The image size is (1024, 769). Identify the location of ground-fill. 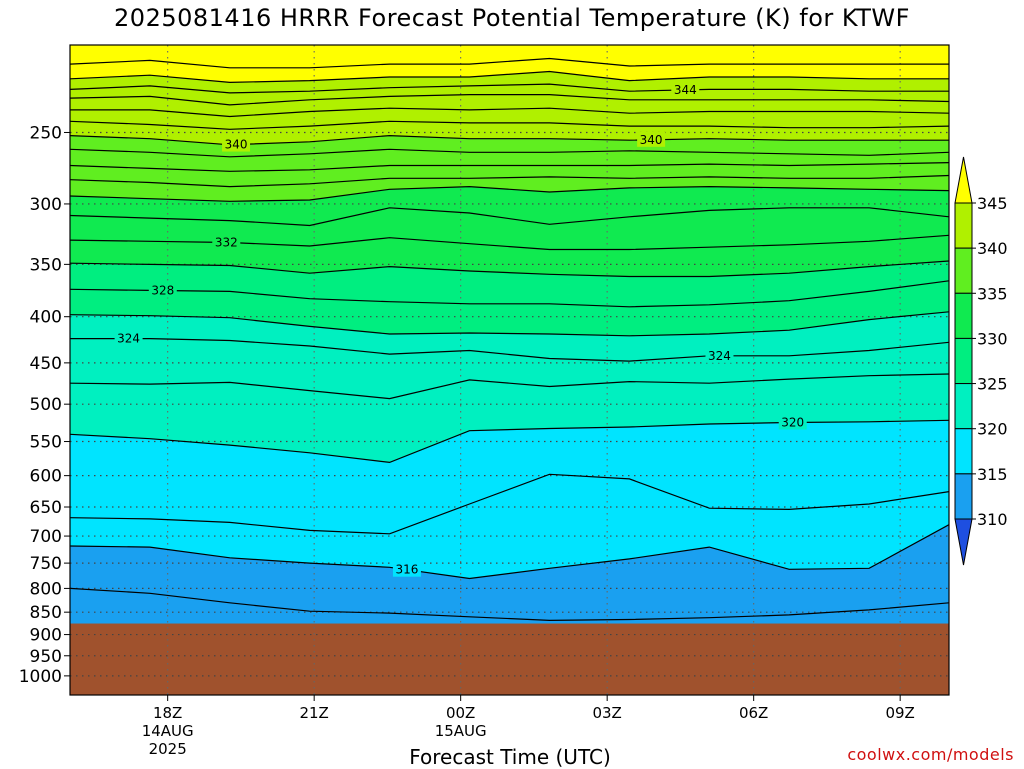
(509, 659).